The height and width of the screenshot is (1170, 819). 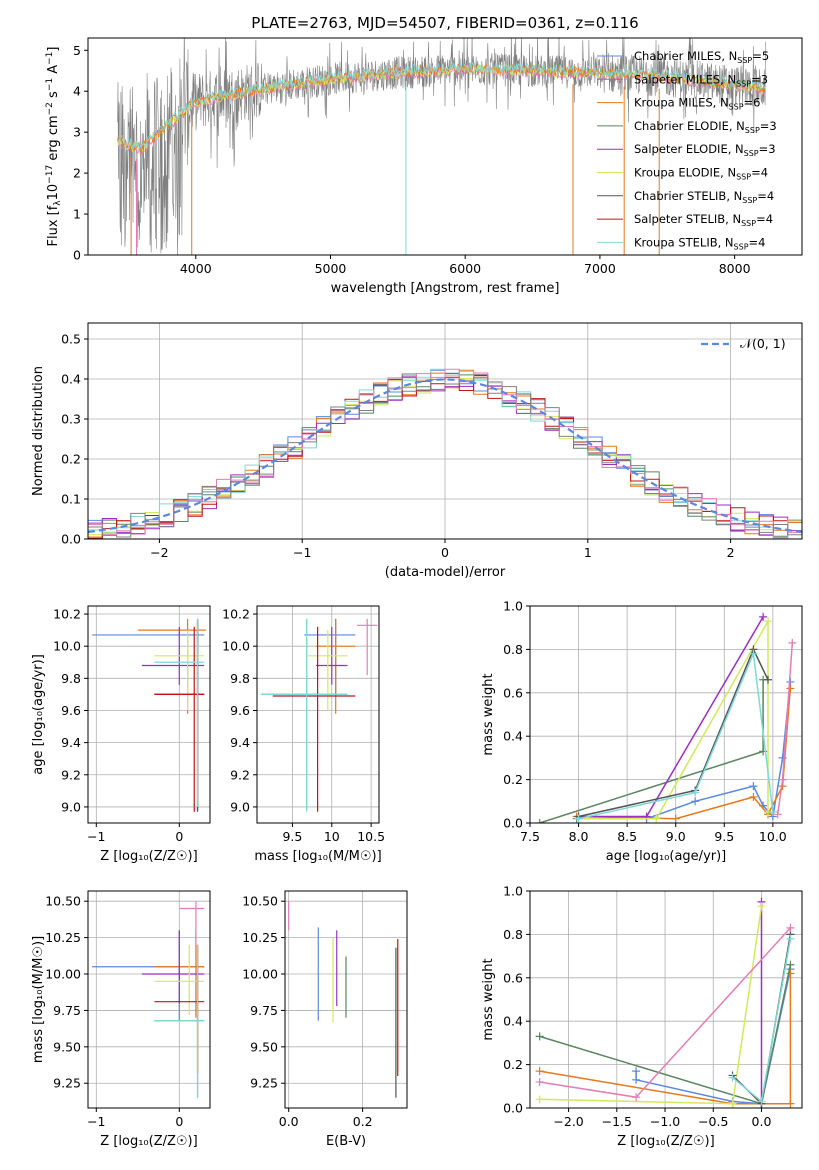 What do you see at coordinates (600, 268) in the screenshot?
I see `x-tick-label: 7000` at bounding box center [600, 268].